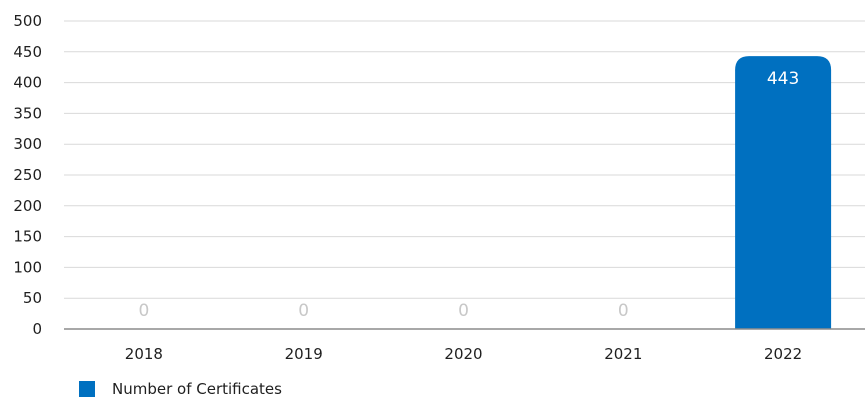 This screenshot has height=401, width=865. I want to click on x-axis-ticks: 2018 2019 2020 2021 2022, so click(463, 354).